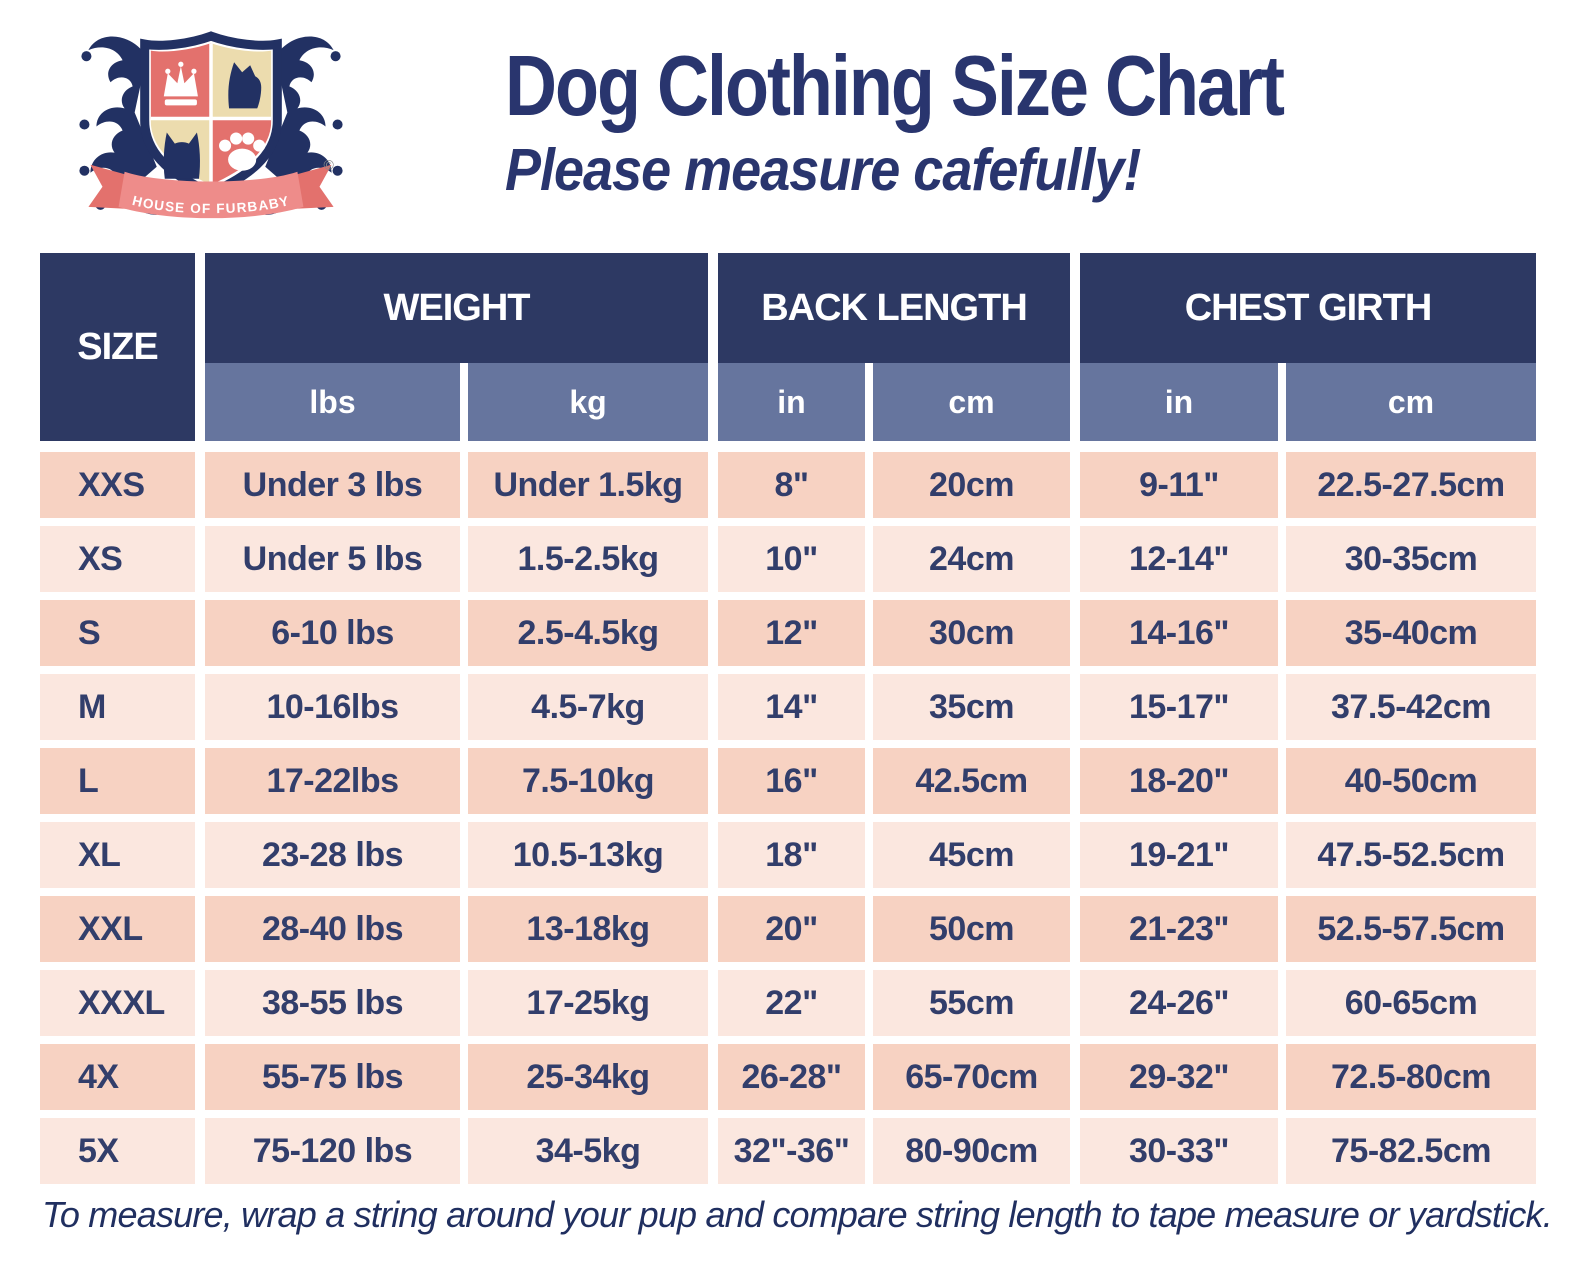 Image resolution: width=1588 pixels, height=1262 pixels. Describe the element at coordinates (180, 83) in the screenshot. I see `crown-icon` at that location.